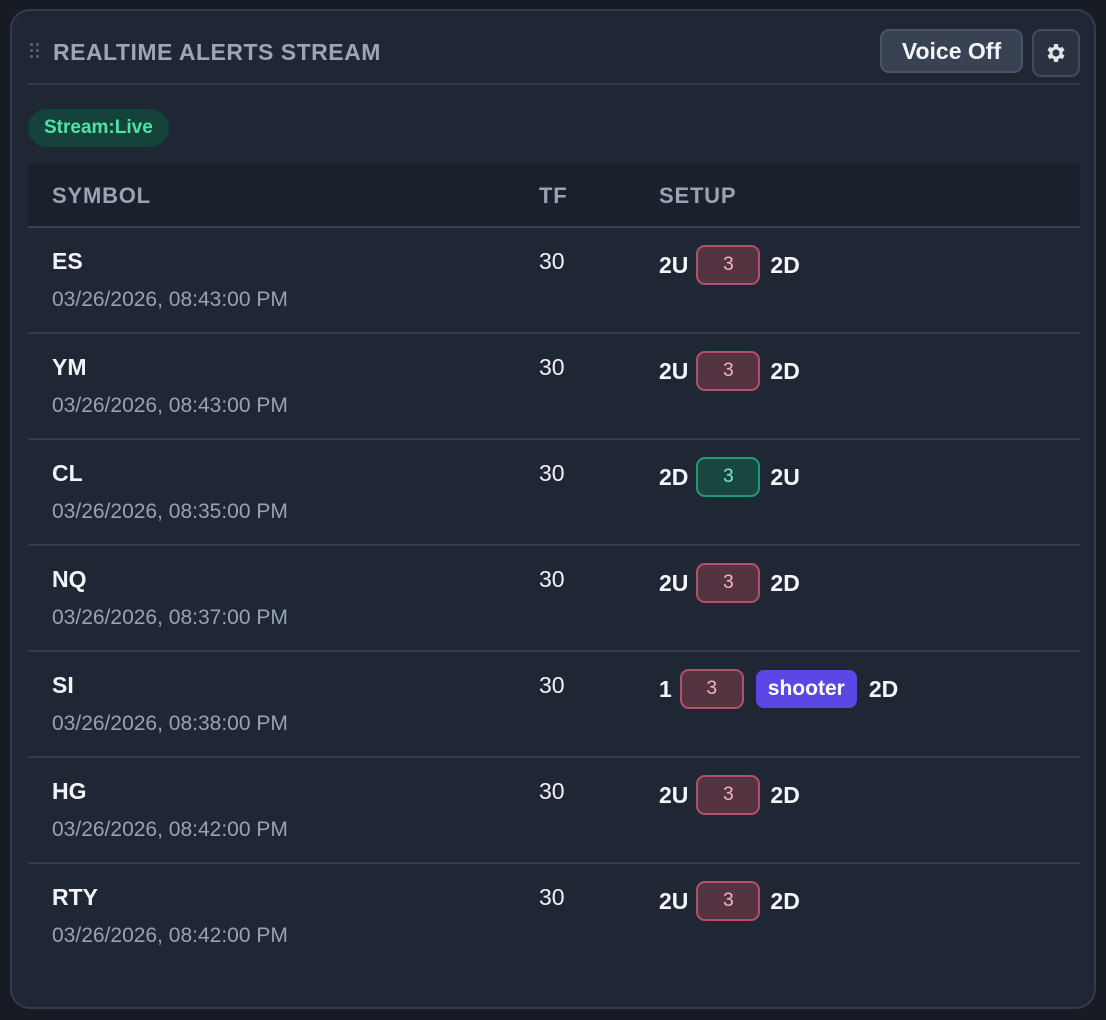 Image resolution: width=1106 pixels, height=1020 pixels. I want to click on timestamp-cell: 03/26/2026, 08:38:00 PM, so click(170, 723).